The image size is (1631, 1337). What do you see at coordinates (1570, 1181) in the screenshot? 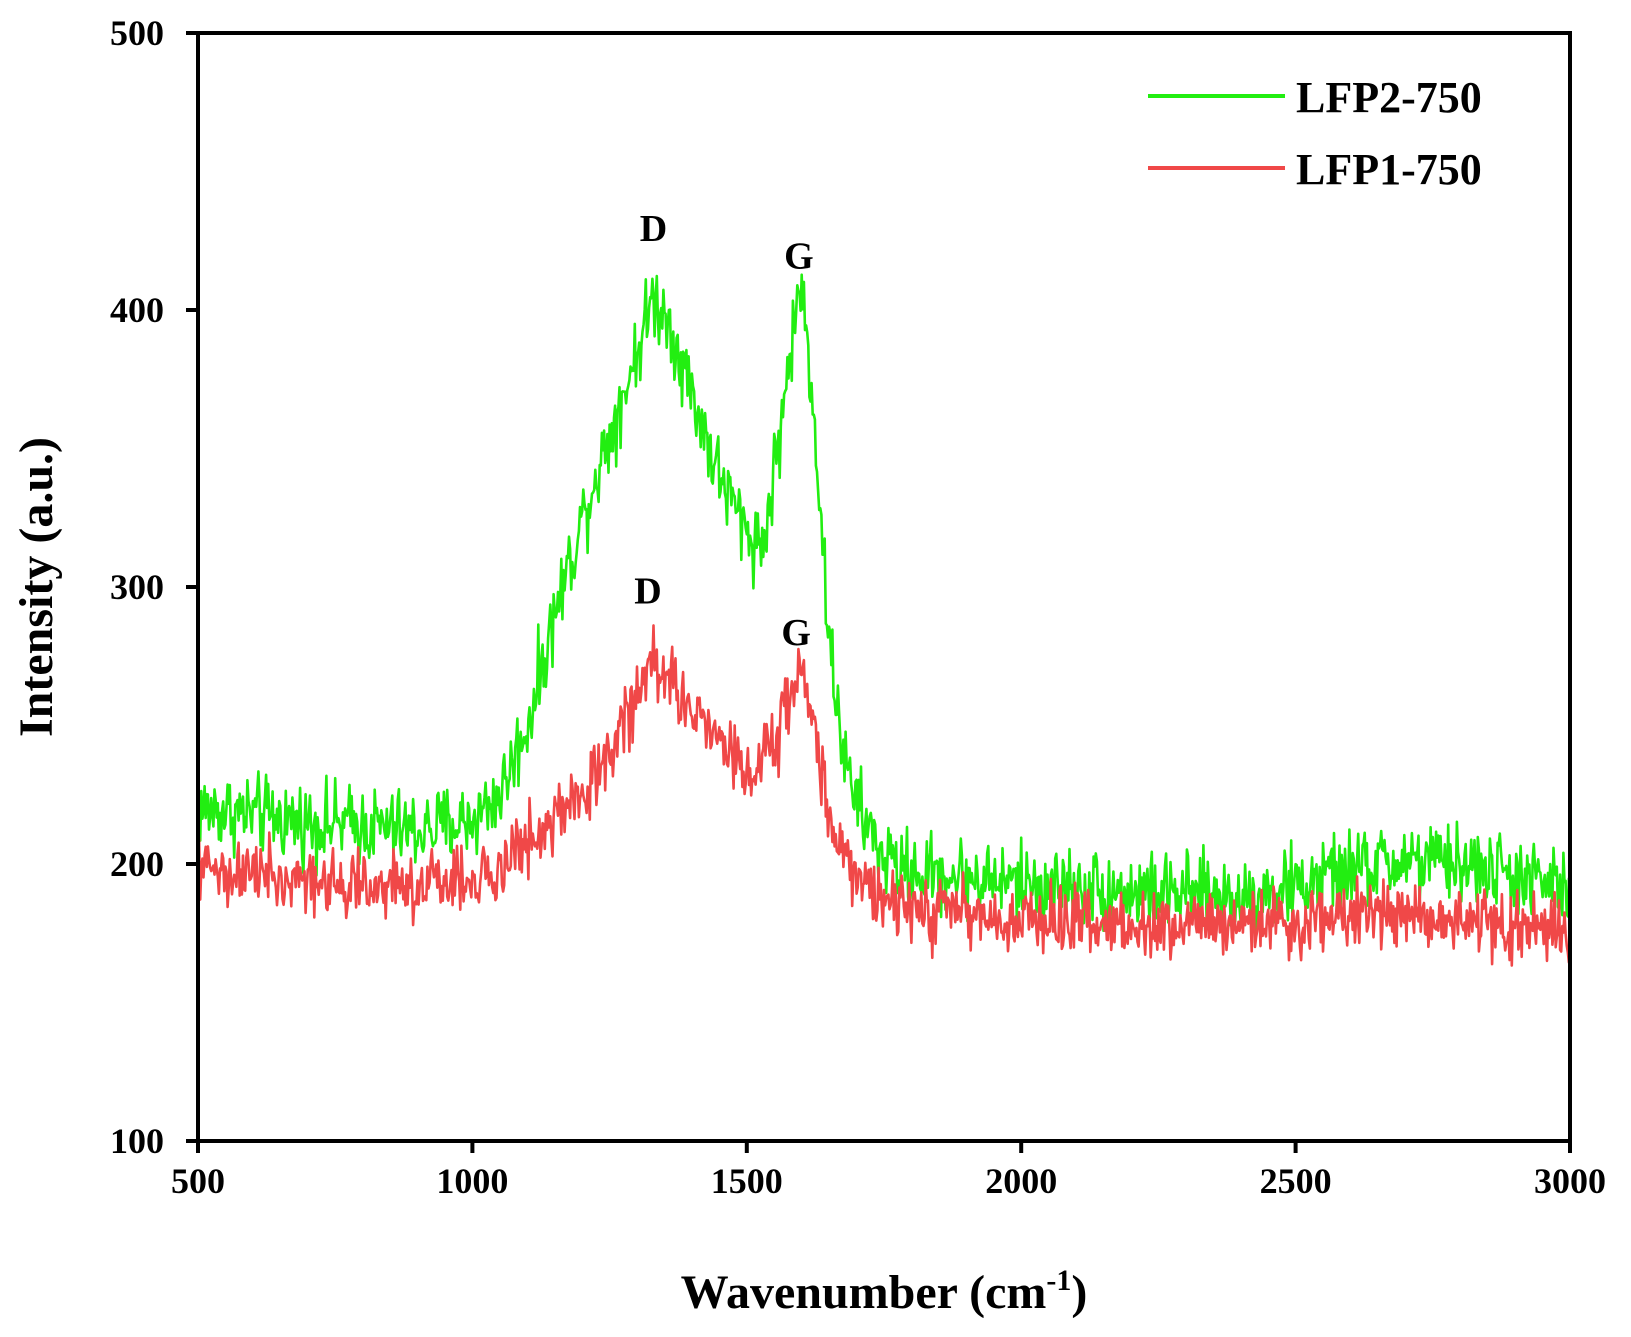
I see `x-tick-label: 3000` at bounding box center [1570, 1181].